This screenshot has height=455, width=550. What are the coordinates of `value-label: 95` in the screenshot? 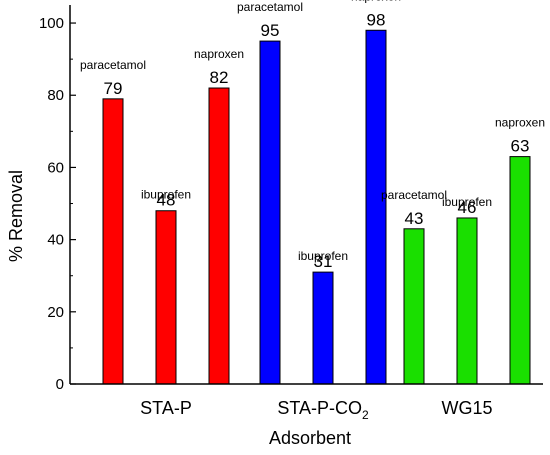 It's located at (270, 30).